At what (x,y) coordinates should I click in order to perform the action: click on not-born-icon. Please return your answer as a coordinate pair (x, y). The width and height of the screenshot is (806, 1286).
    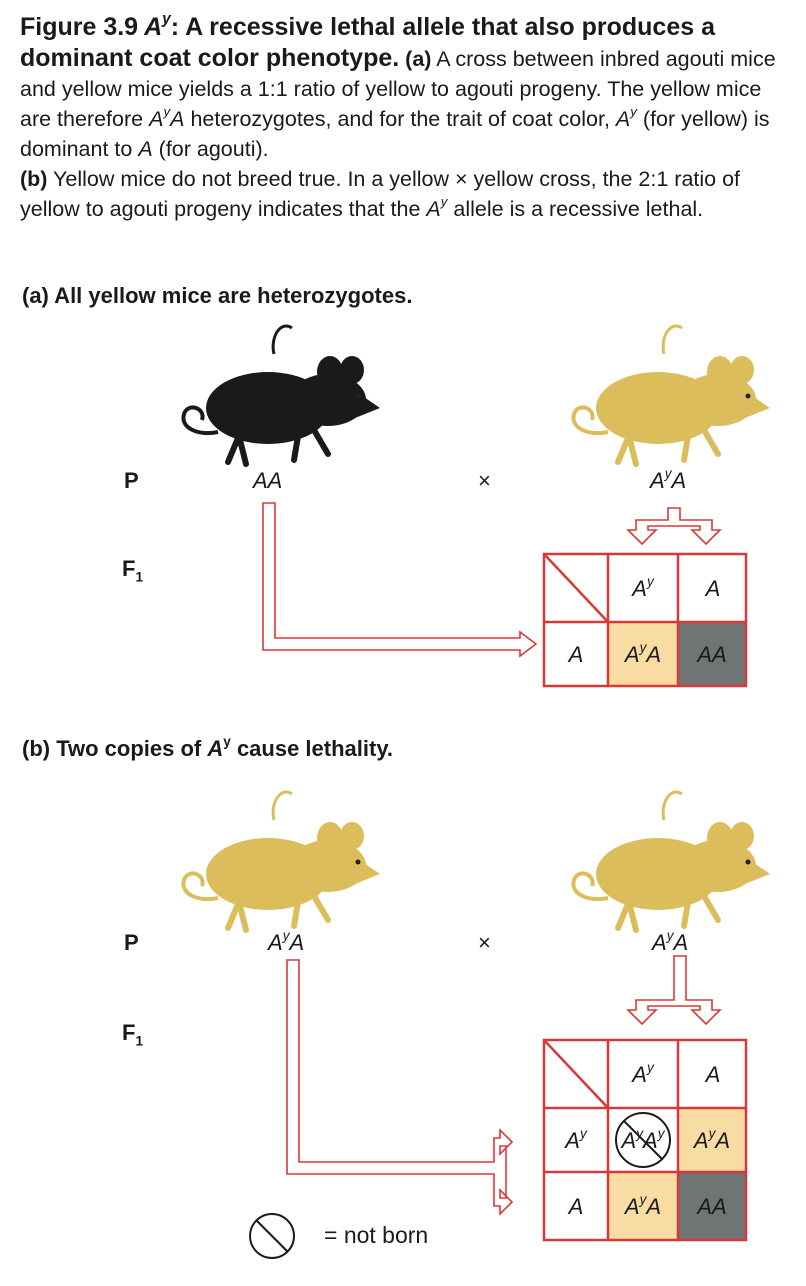
    Looking at the image, I should click on (643, 1140).